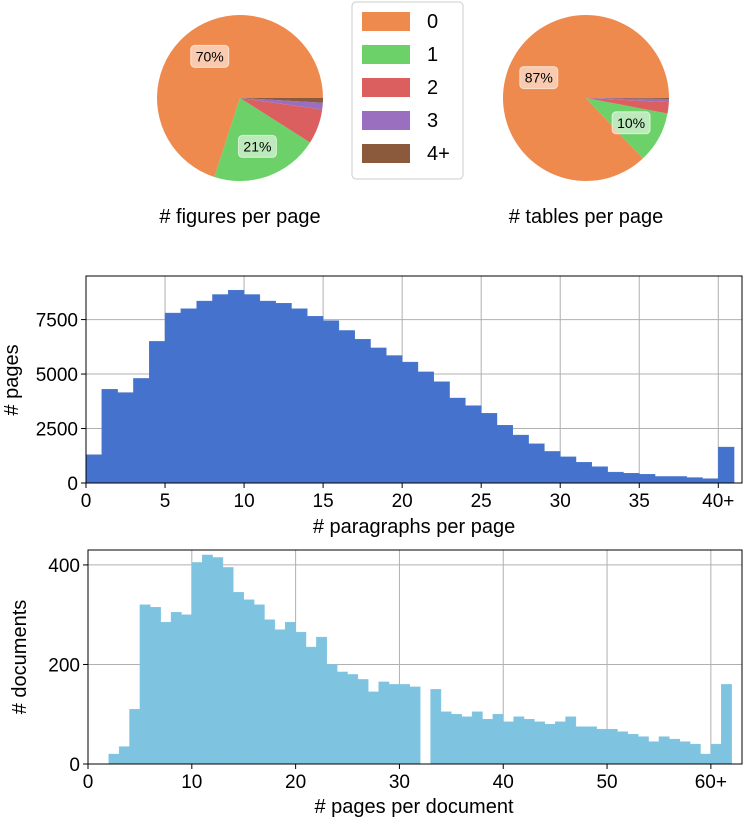 This screenshot has height=823, width=748. What do you see at coordinates (606, 782) in the screenshot?
I see `h2-xtick-label: 50` at bounding box center [606, 782].